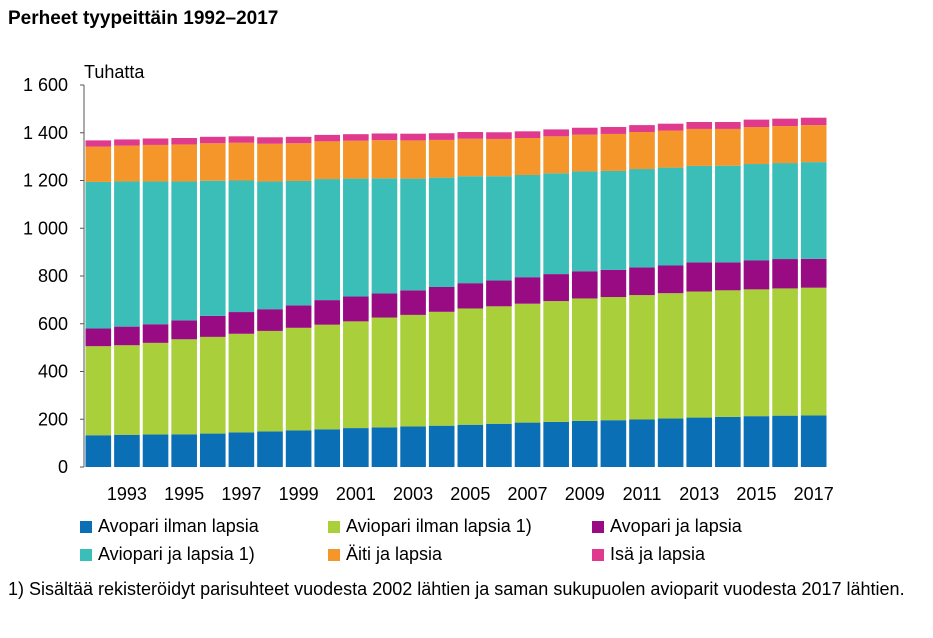 The image size is (933, 638). I want to click on x-tick-label-2009: 2009, so click(585, 494).